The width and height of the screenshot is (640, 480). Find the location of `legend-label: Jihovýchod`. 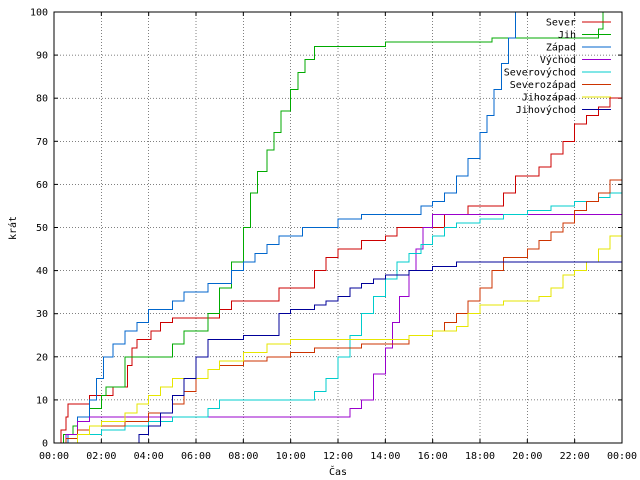

legend-label: Jihovýchod is located at coordinates (546, 110).